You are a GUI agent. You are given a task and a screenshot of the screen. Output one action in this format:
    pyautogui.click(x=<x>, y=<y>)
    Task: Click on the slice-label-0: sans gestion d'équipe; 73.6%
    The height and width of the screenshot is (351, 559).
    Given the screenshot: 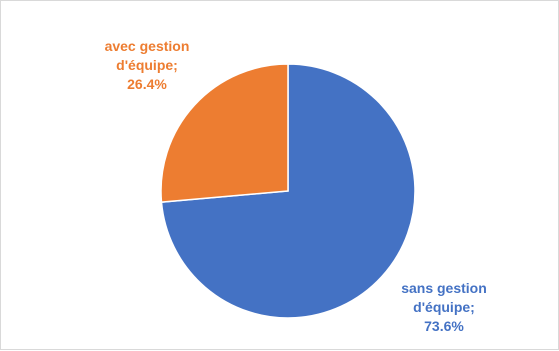 What is the action you would take?
    pyautogui.click(x=444, y=307)
    